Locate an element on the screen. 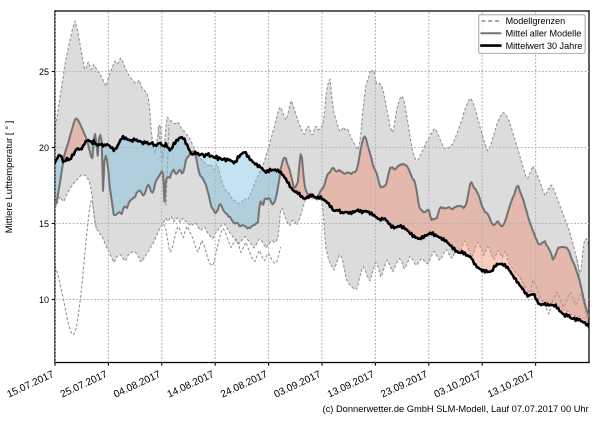 This screenshot has height=425, width=600. svg-text: Mittel aller Modelle is located at coordinates (544, 33).